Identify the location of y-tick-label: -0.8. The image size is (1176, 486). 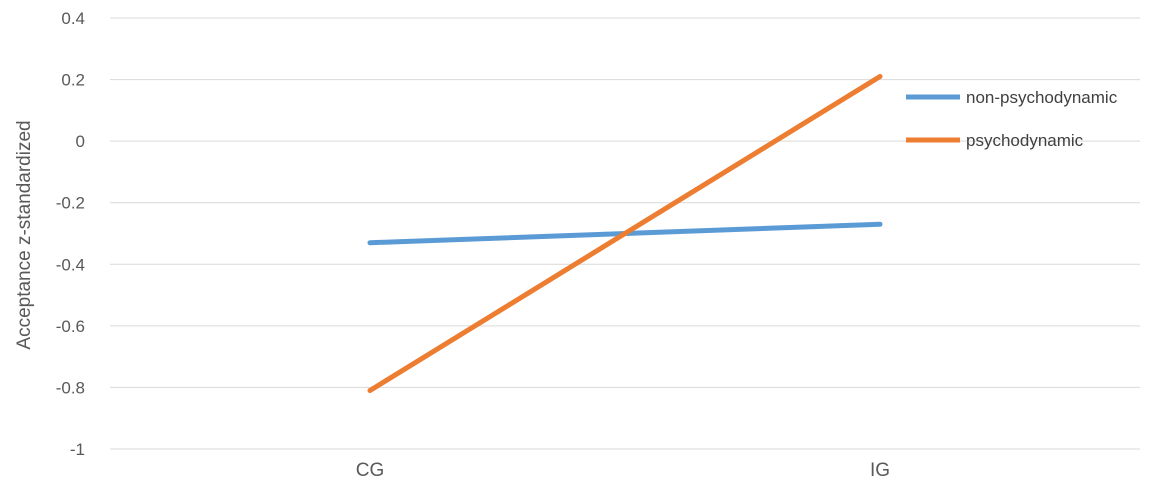
(70, 387).